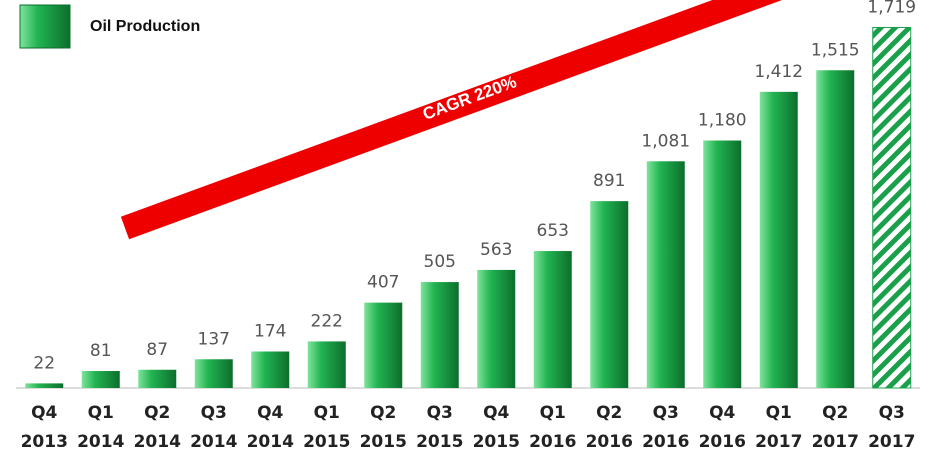 This screenshot has height=462, width=936. What do you see at coordinates (665, 141) in the screenshot?
I see `value-label: 1,081` at bounding box center [665, 141].